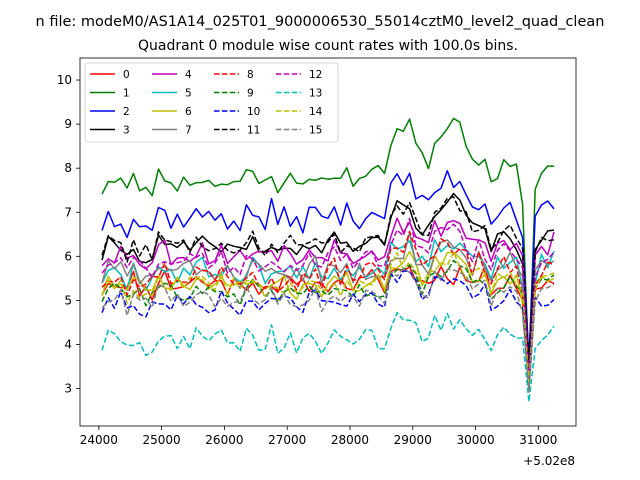 The height and width of the screenshot is (480, 640). What do you see at coordinates (68, 168) in the screenshot?
I see `y-tick-label: 8` at bounding box center [68, 168].